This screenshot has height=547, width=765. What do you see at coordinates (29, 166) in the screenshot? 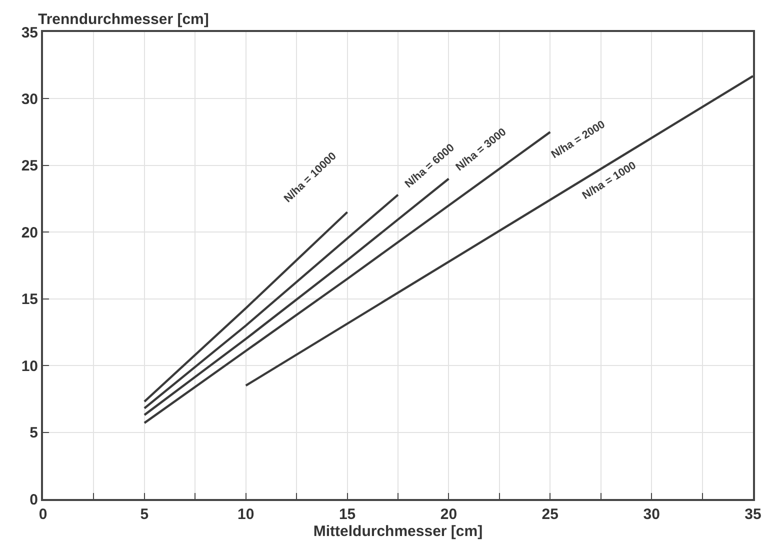
I see `y-tick-label: 25` at bounding box center [29, 166].